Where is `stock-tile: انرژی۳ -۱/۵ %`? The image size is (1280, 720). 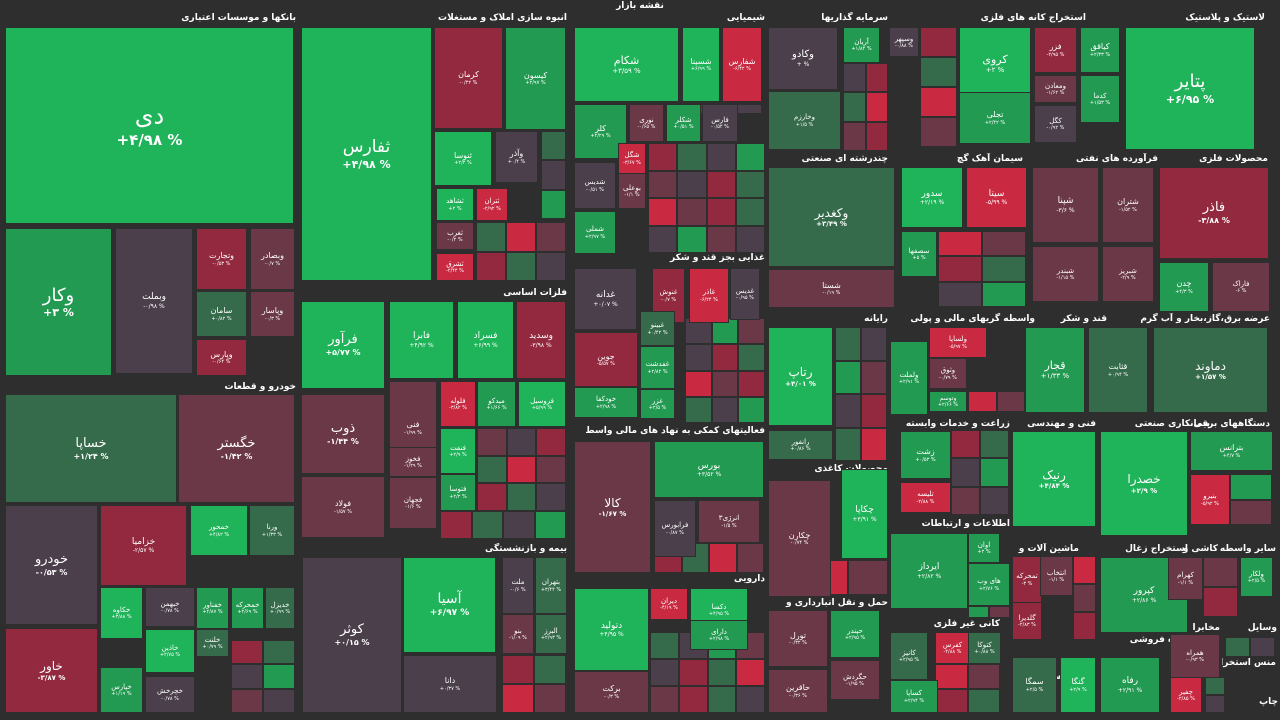 stock-tile: انرژی۳ -۱/۵ % is located at coordinates (729, 521).